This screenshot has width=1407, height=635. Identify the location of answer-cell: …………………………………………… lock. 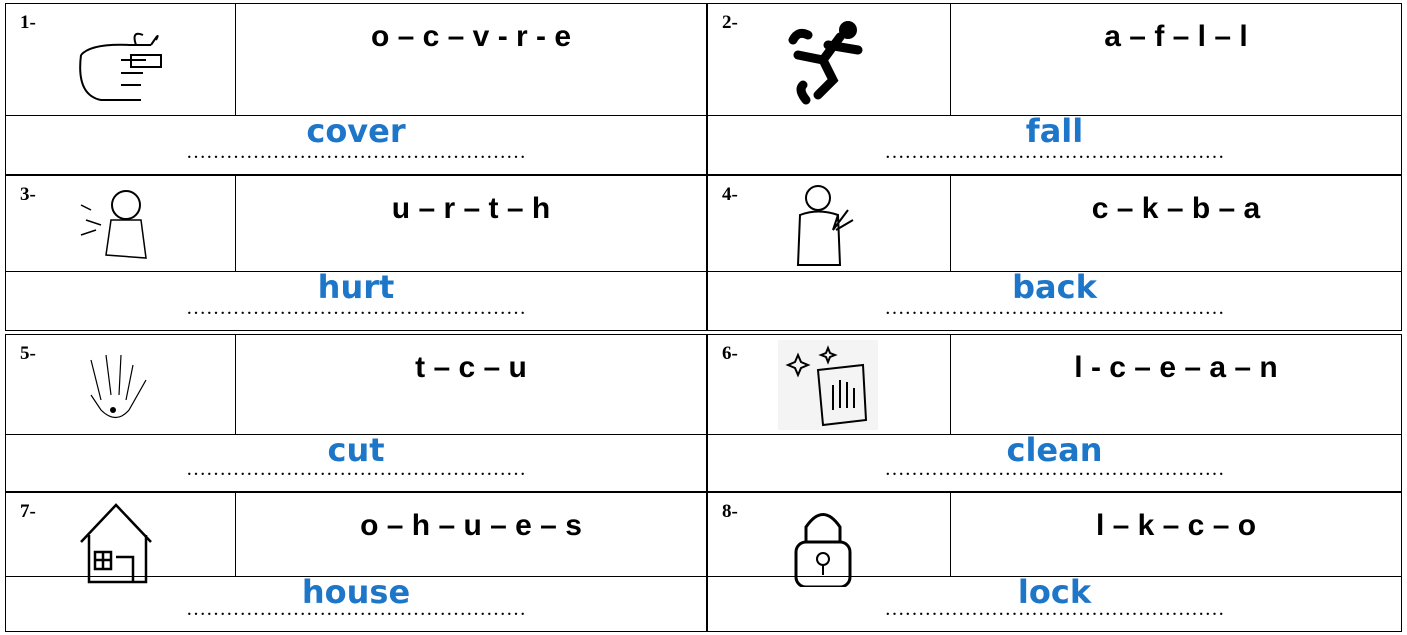
(1054, 602).